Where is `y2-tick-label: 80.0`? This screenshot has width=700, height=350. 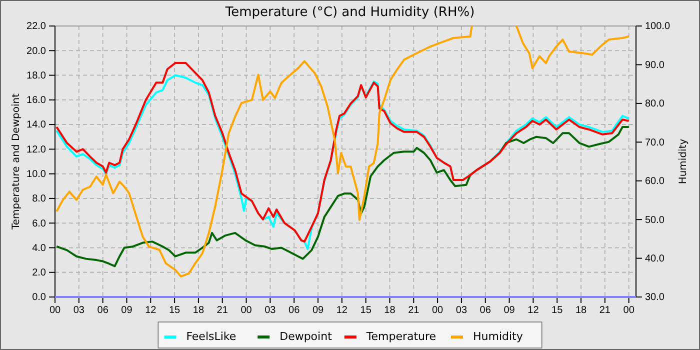
y2-tick-label: 80.0 is located at coordinates (655, 104).